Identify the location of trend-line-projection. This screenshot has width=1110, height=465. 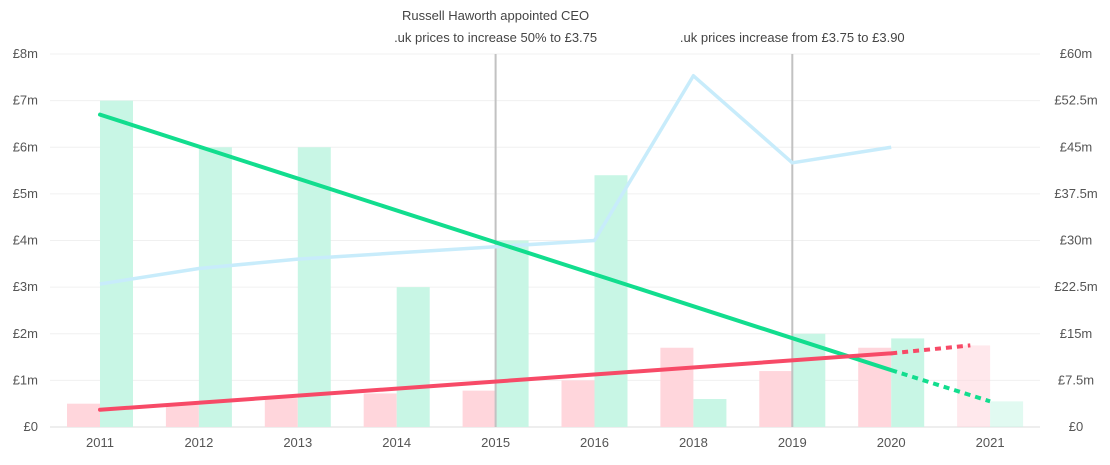
(931, 349).